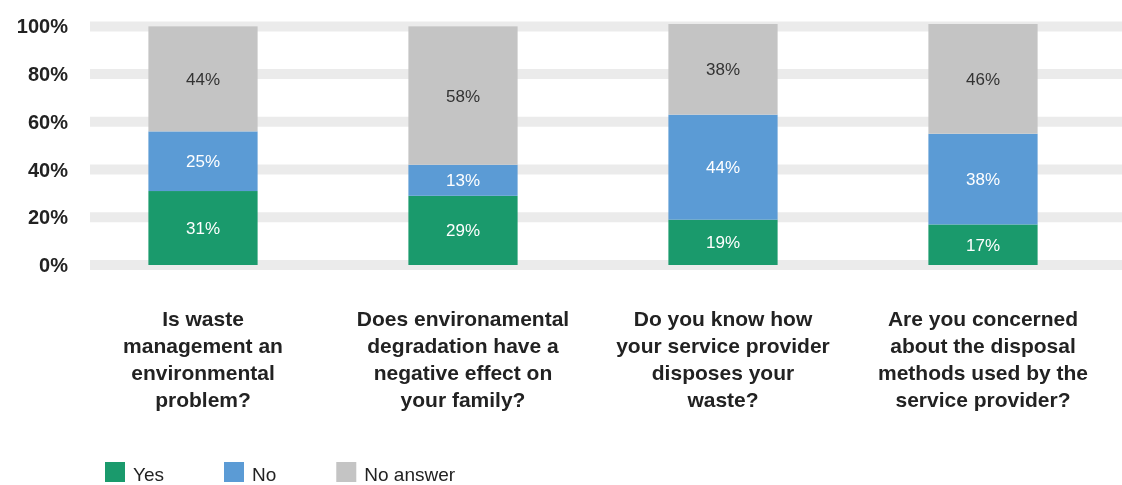 The width and height of the screenshot is (1122, 485). Describe the element at coordinates (42, 26) in the screenshot. I see `y-tick-label: 100%` at that location.